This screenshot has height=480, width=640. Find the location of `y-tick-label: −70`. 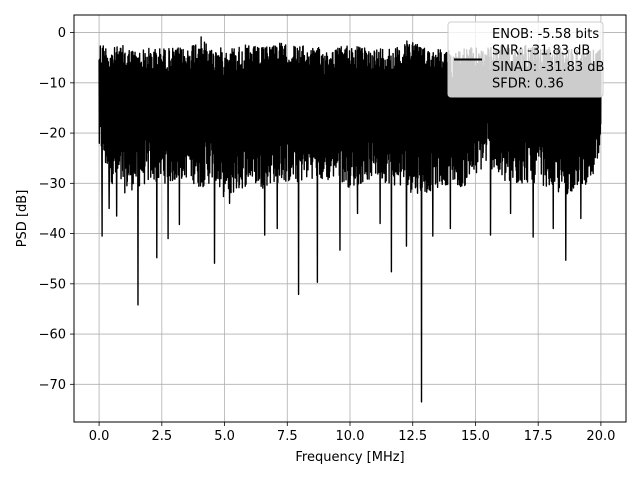

y-tick-label: −70 is located at coordinates (52, 385).